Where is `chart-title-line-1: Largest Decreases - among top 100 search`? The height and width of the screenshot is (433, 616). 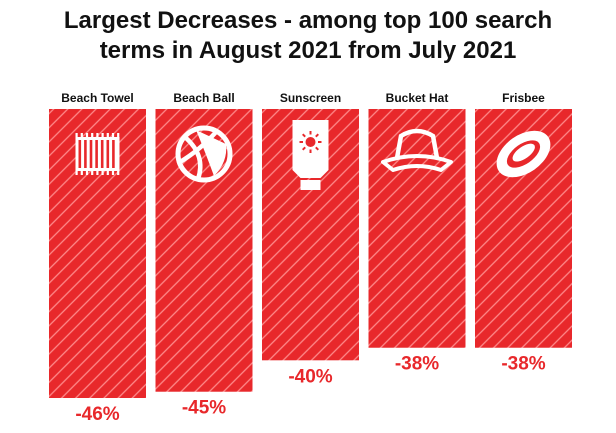 chart-title-line-1: Largest Decreases - among top 100 search is located at coordinates (308, 20).